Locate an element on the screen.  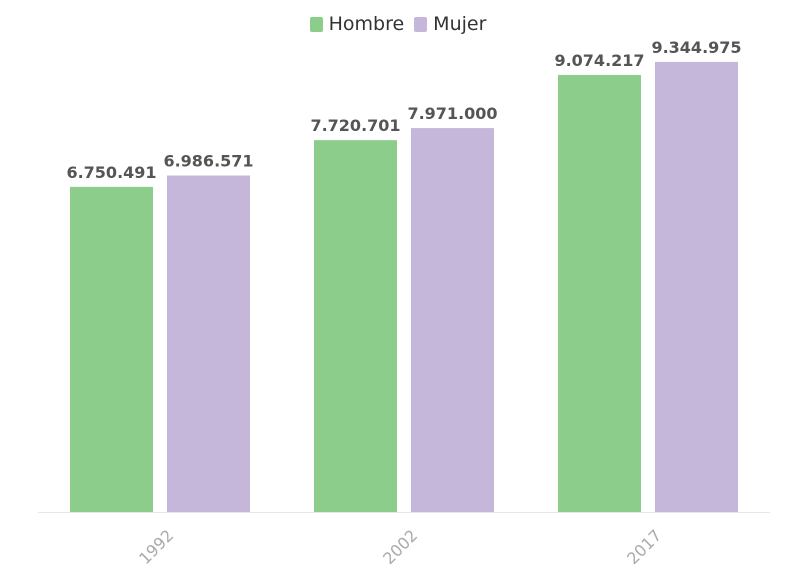
data-label-mujer-2002: 7.971.000 is located at coordinates (452, 113).